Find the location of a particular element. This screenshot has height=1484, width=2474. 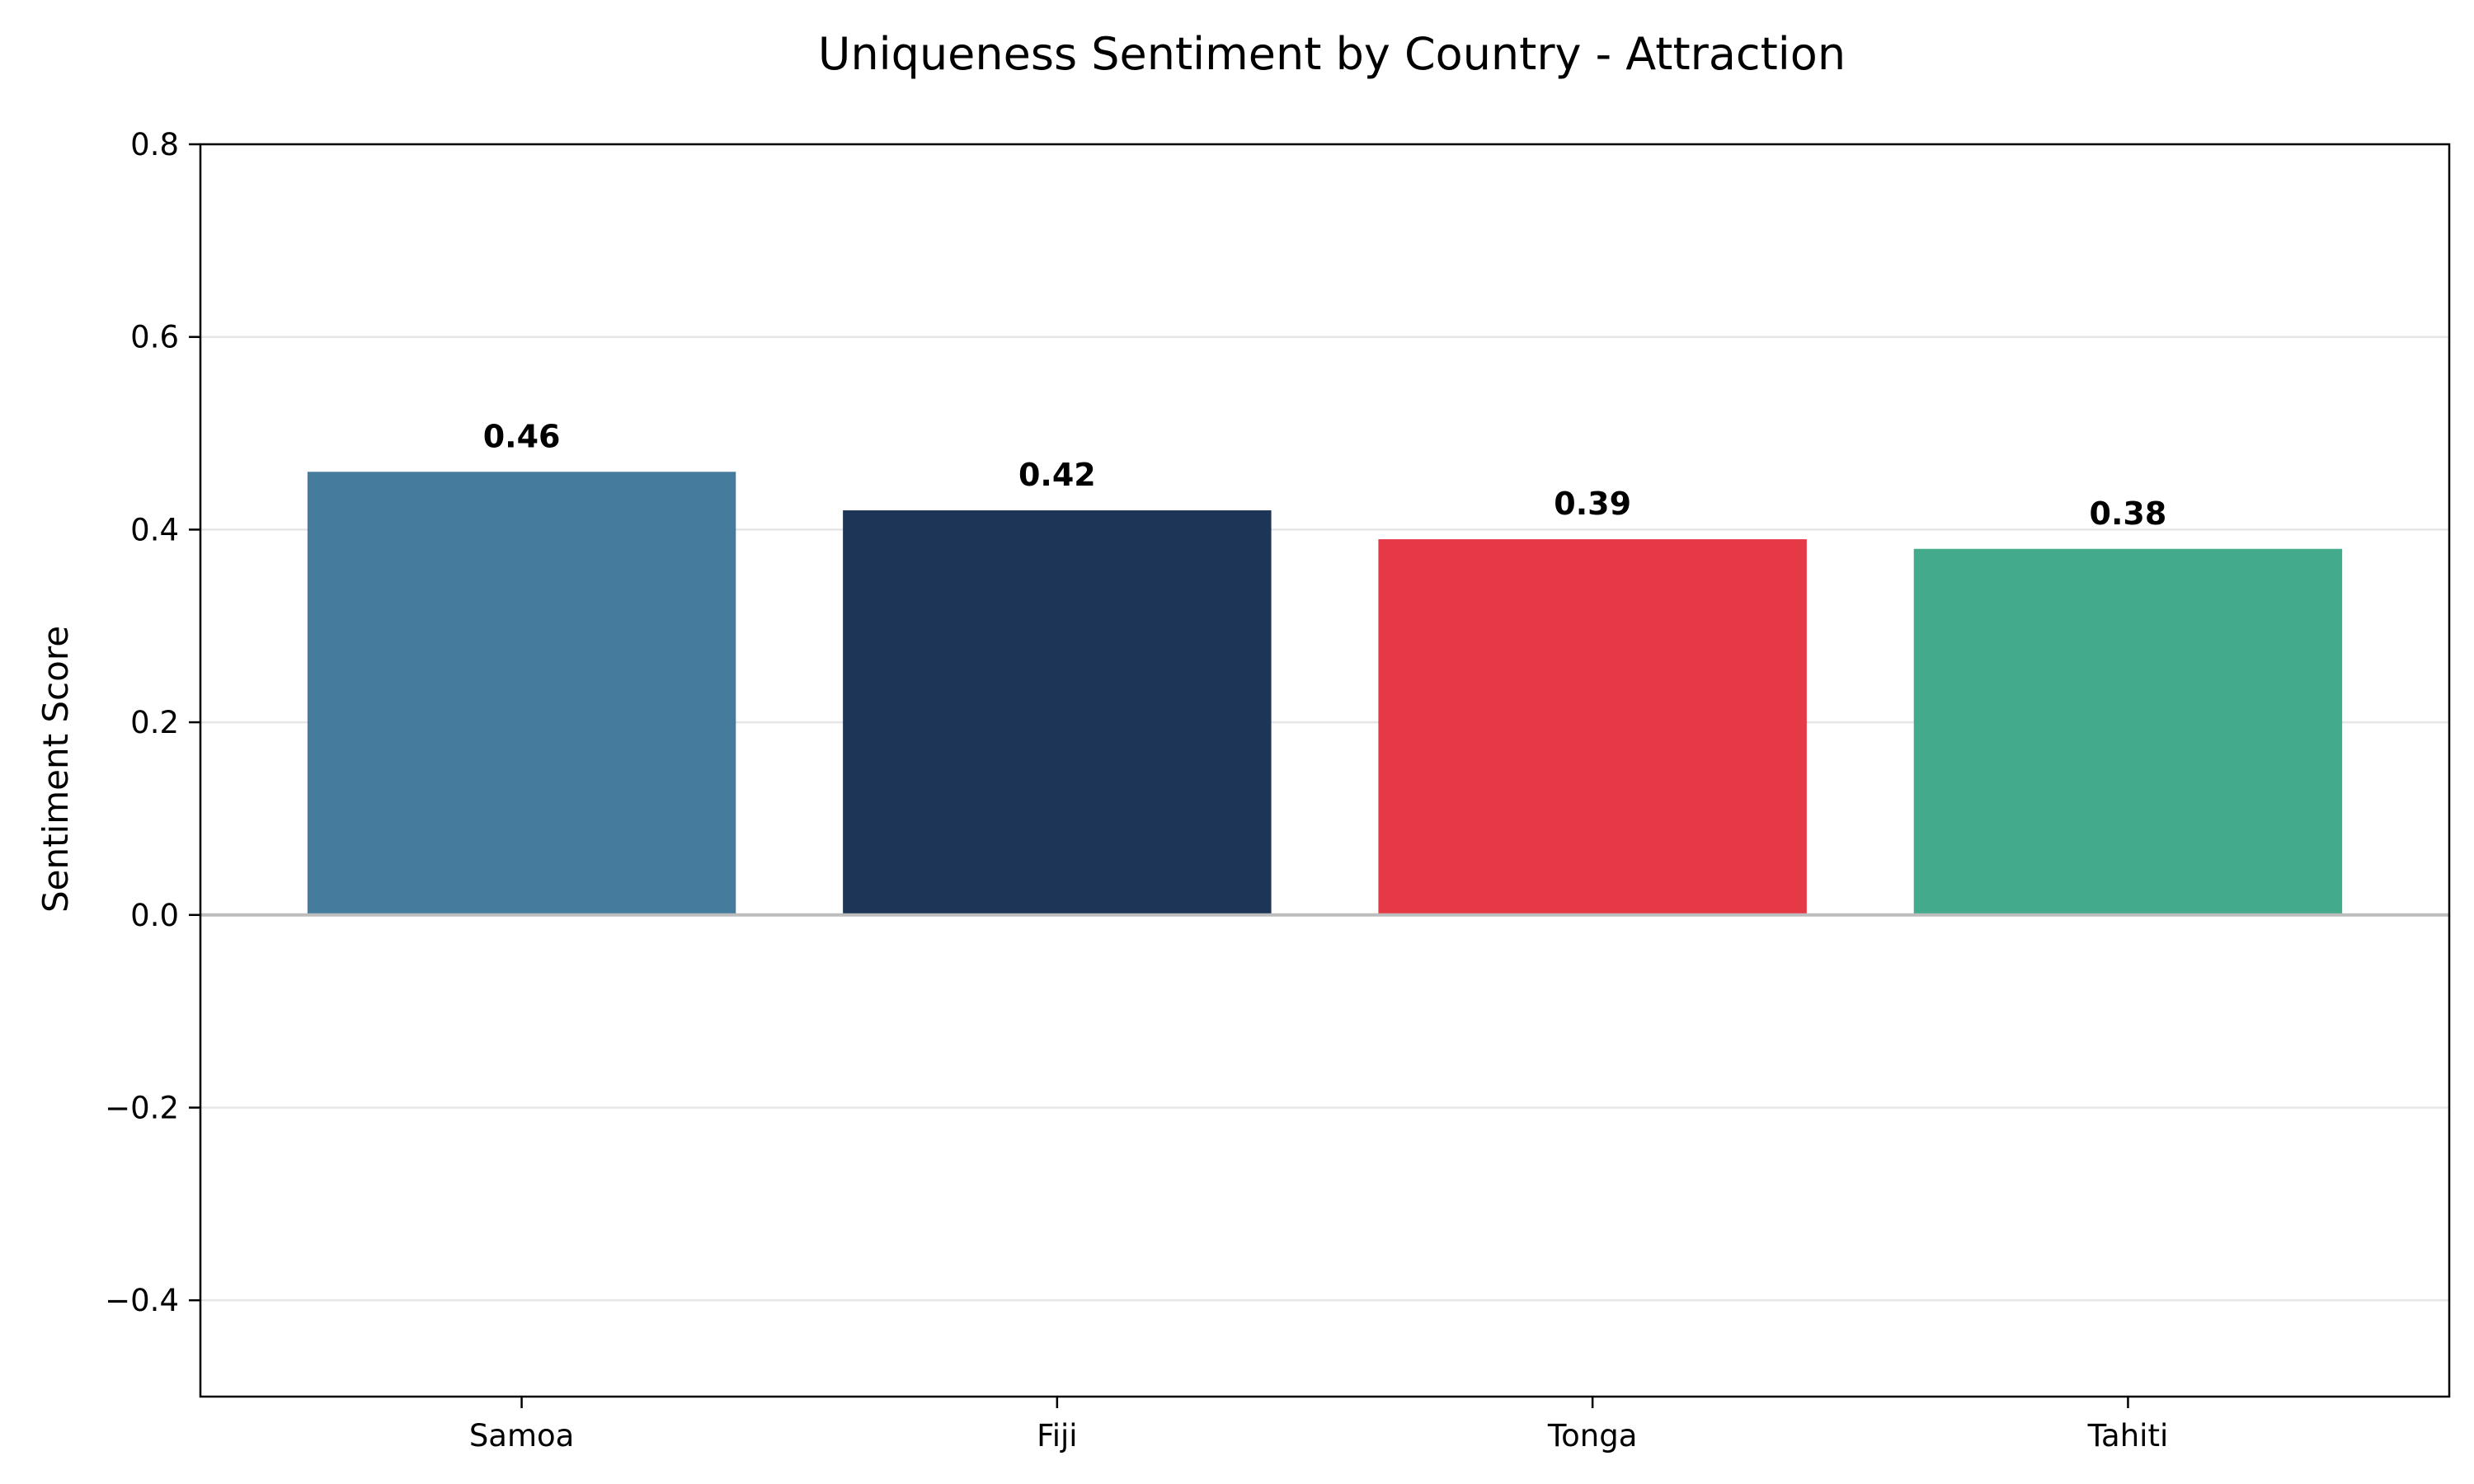

x-tick-label: Samoa is located at coordinates (522, 1435).